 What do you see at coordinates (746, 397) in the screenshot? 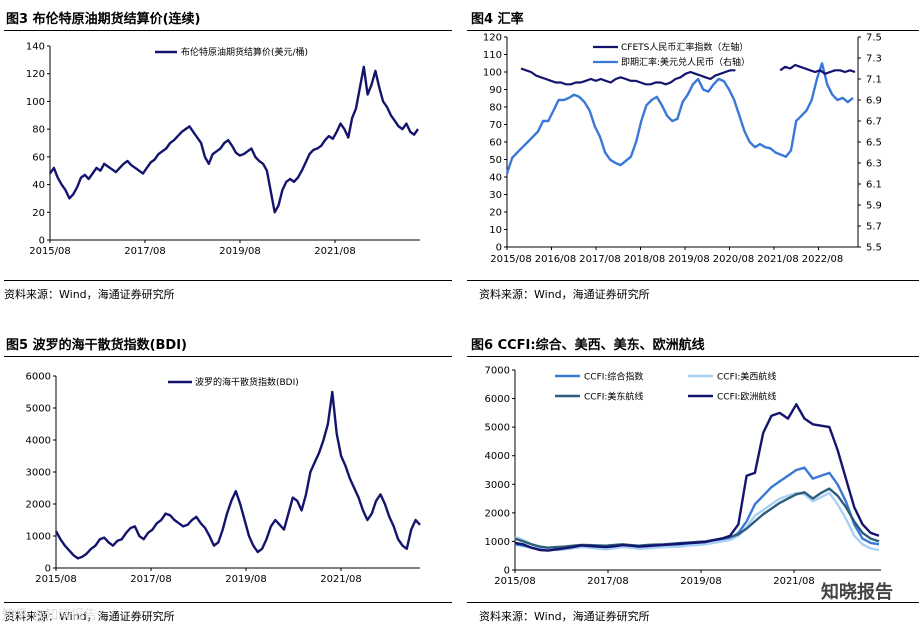
I see `legend-label: CCFI:欧洲航线` at bounding box center [746, 397].